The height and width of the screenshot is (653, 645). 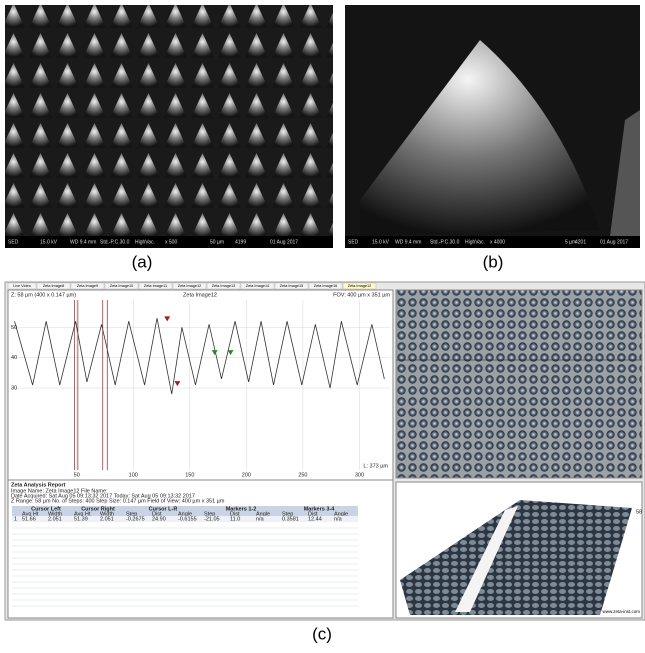 What do you see at coordinates (189, 475) in the screenshot?
I see `x-tick-label: 150` at bounding box center [189, 475].